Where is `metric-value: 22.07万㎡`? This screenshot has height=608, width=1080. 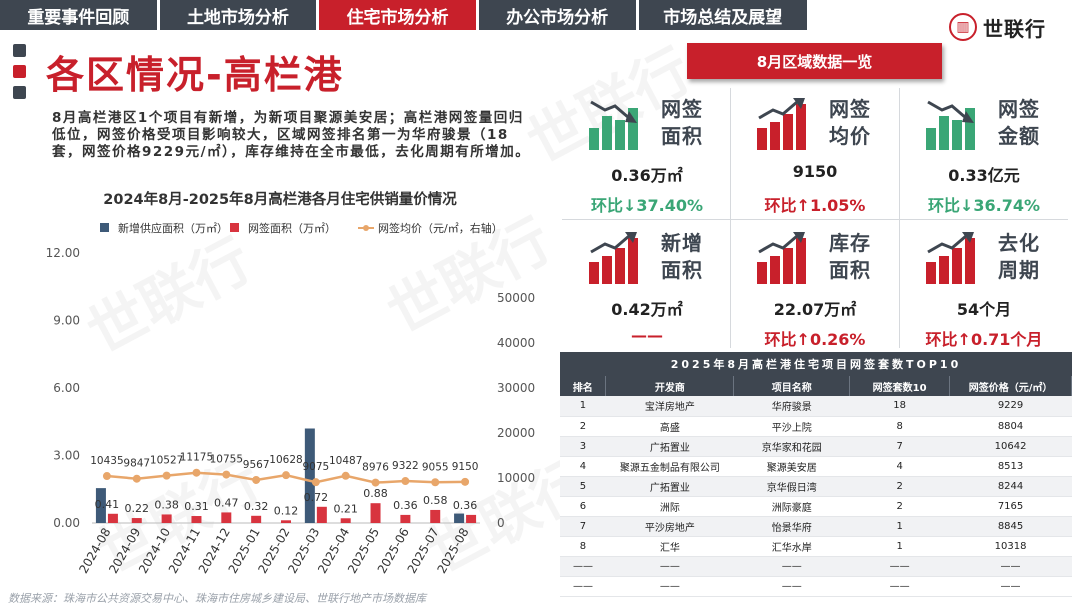 metric-value: 22.07万㎡ is located at coordinates (815, 309).